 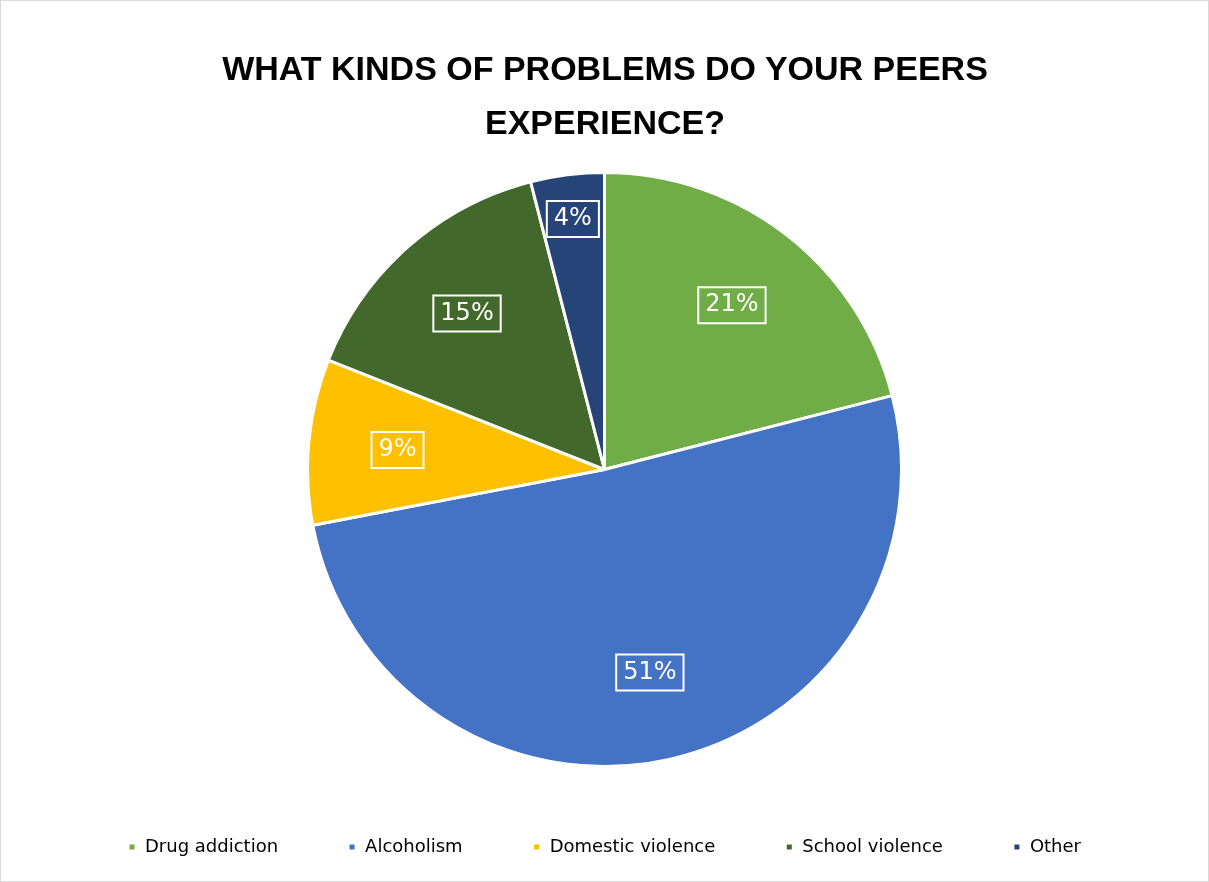 I want to click on legend-label: Alcoholism, so click(x=414, y=845).